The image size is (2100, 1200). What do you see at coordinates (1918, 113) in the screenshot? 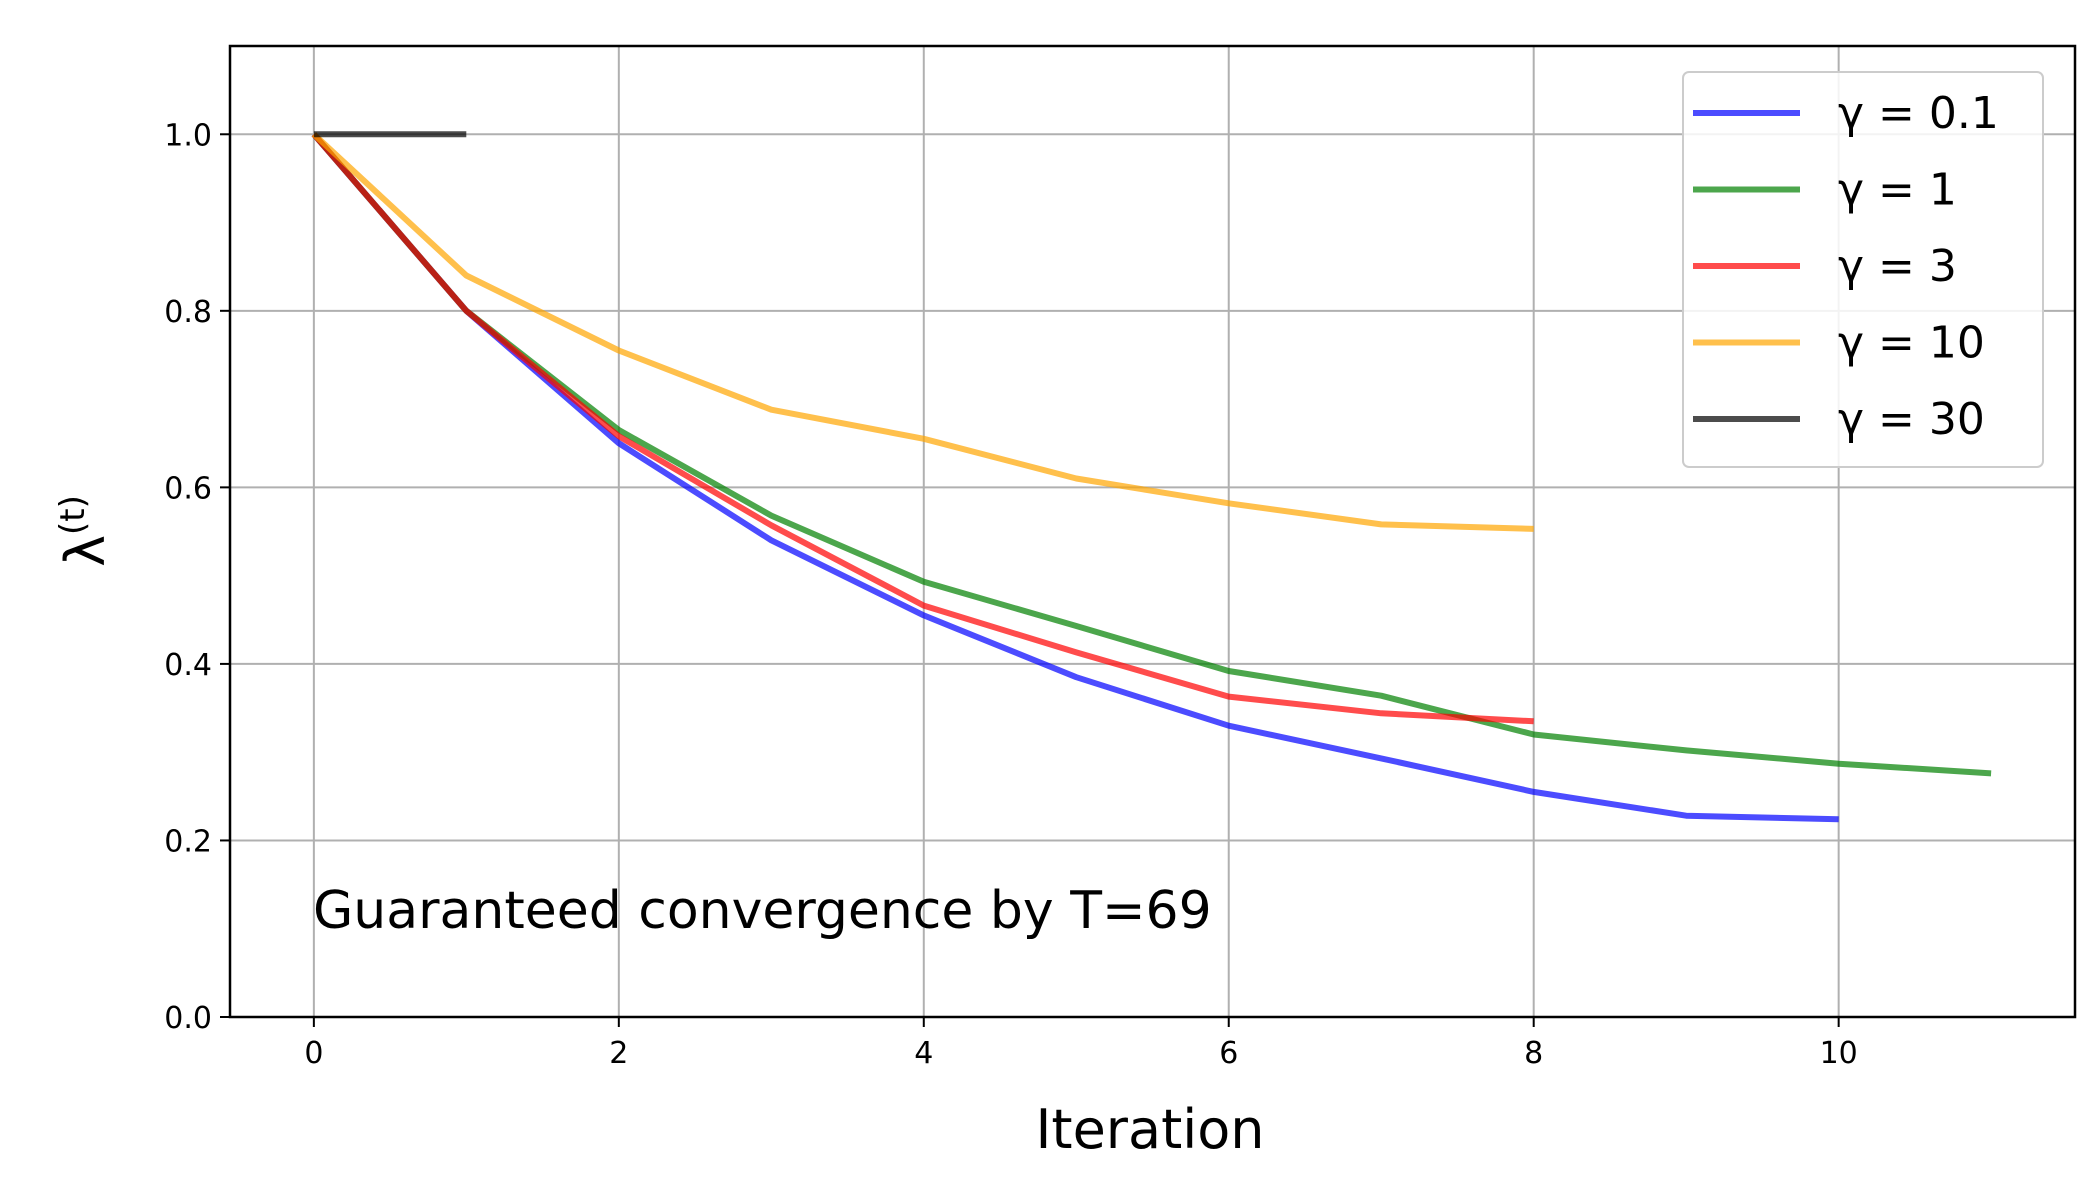
I see `legend-label-0: γ = 0.1` at bounding box center [1918, 113].